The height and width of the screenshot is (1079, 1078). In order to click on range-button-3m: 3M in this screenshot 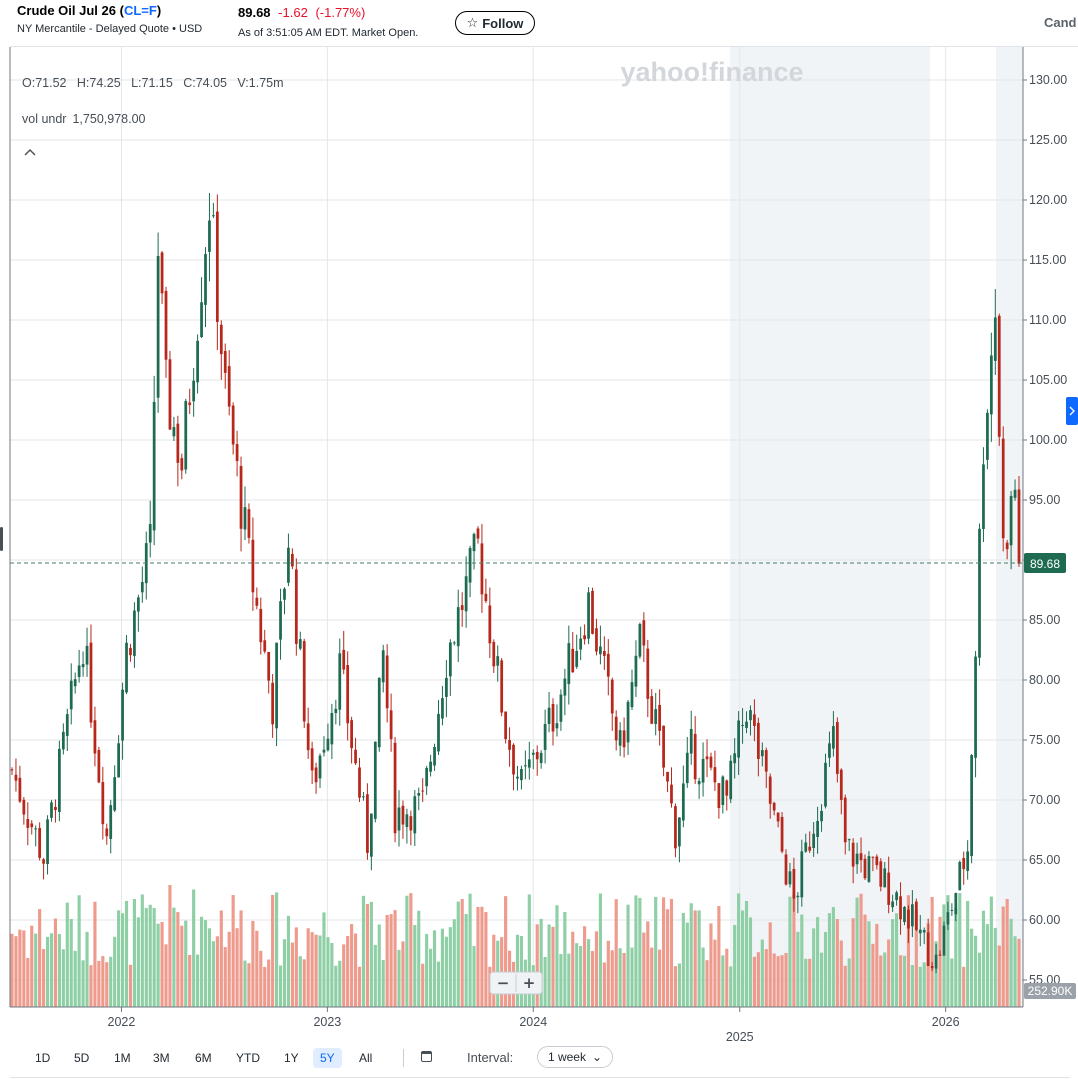, I will do `click(161, 1058)`.